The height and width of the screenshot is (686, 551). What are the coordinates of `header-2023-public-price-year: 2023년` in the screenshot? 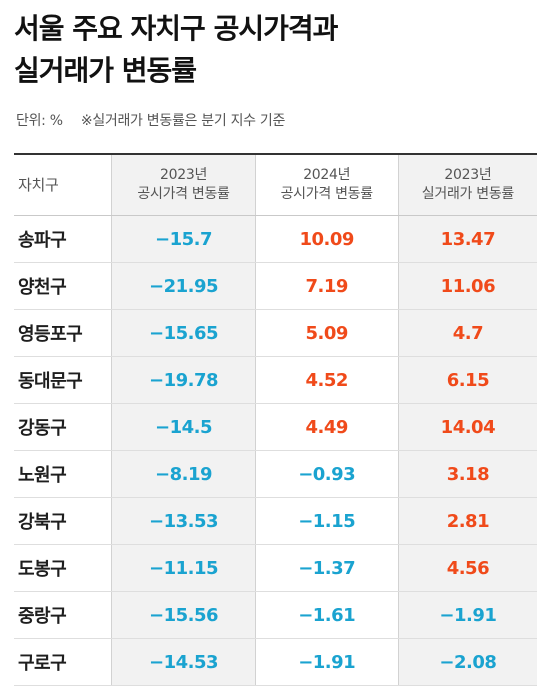 It's located at (184, 175).